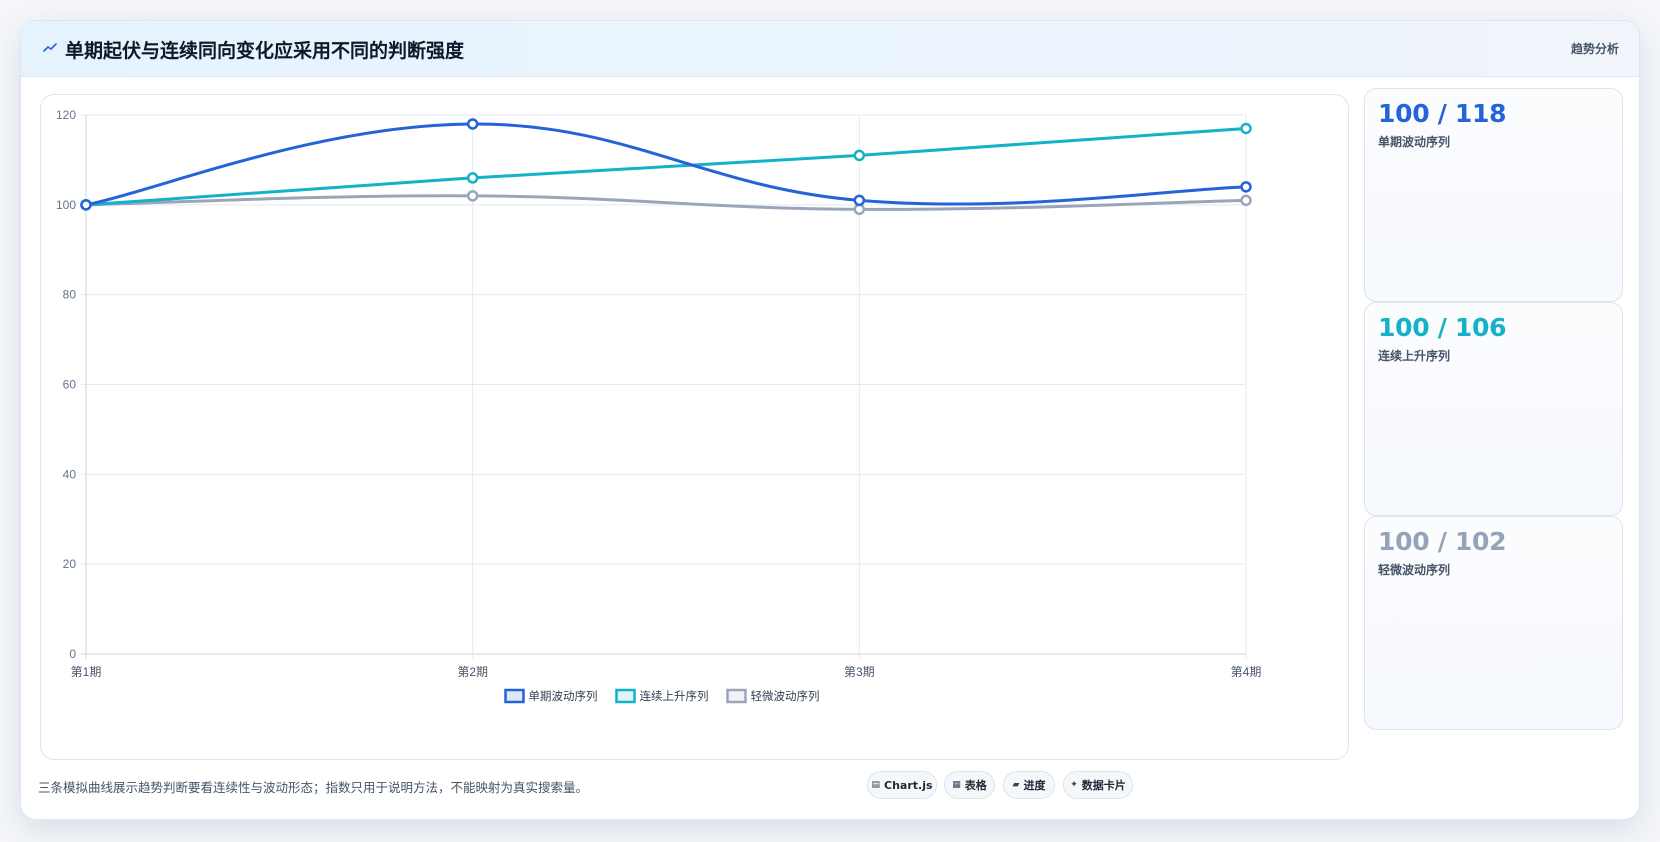 The image size is (1660, 842). What do you see at coordinates (1493, 623) in the screenshot?
I see `stat-card-3: 100 / 102 轻微波动序列` at bounding box center [1493, 623].